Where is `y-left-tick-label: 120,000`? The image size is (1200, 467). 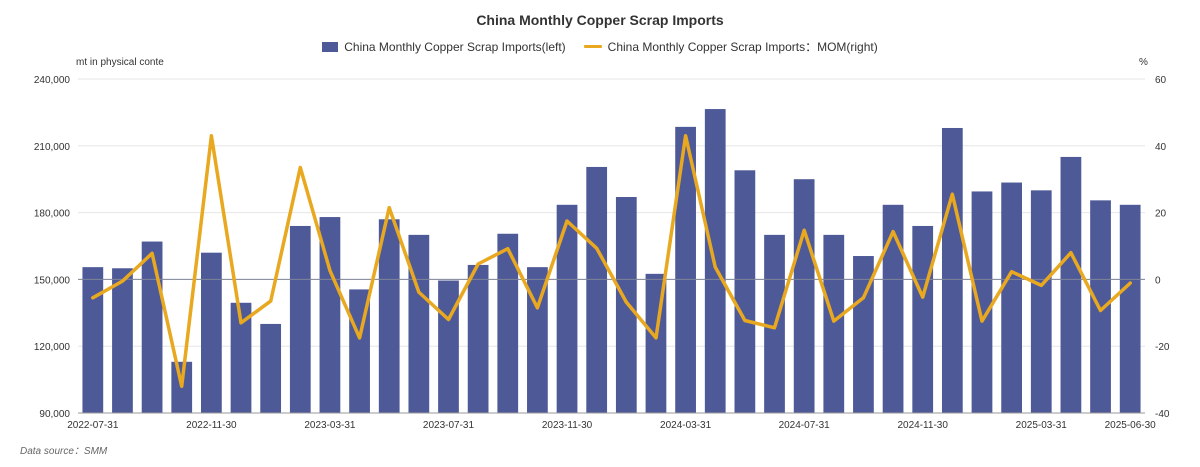
y-left-tick-label: 120,000 is located at coordinates (52, 347).